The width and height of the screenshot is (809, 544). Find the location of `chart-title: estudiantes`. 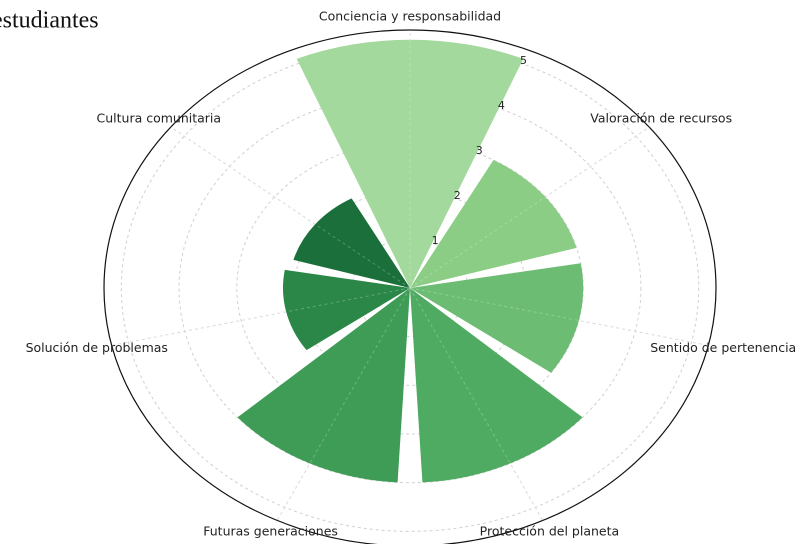

chart-title: estudiantes is located at coordinates (49, 21).